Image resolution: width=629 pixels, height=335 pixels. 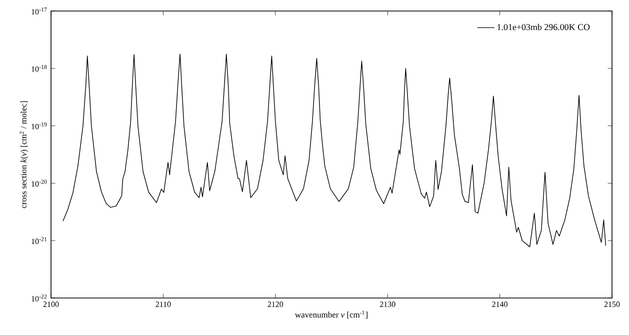 I want to click on y-axis-title: cross section k(ν) [cm$^{2}$ / molec], so click(x=24, y=154).